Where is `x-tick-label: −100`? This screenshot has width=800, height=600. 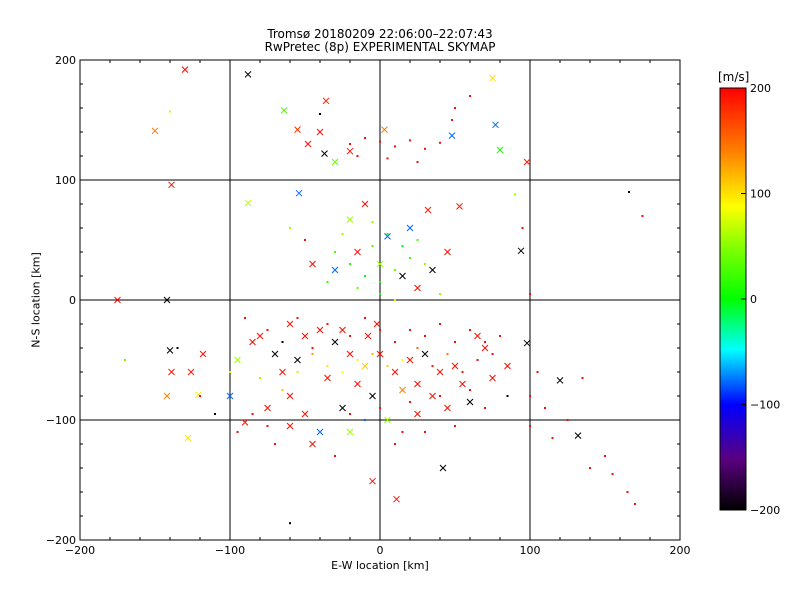
x-tick-label: −100 is located at coordinates (230, 550).